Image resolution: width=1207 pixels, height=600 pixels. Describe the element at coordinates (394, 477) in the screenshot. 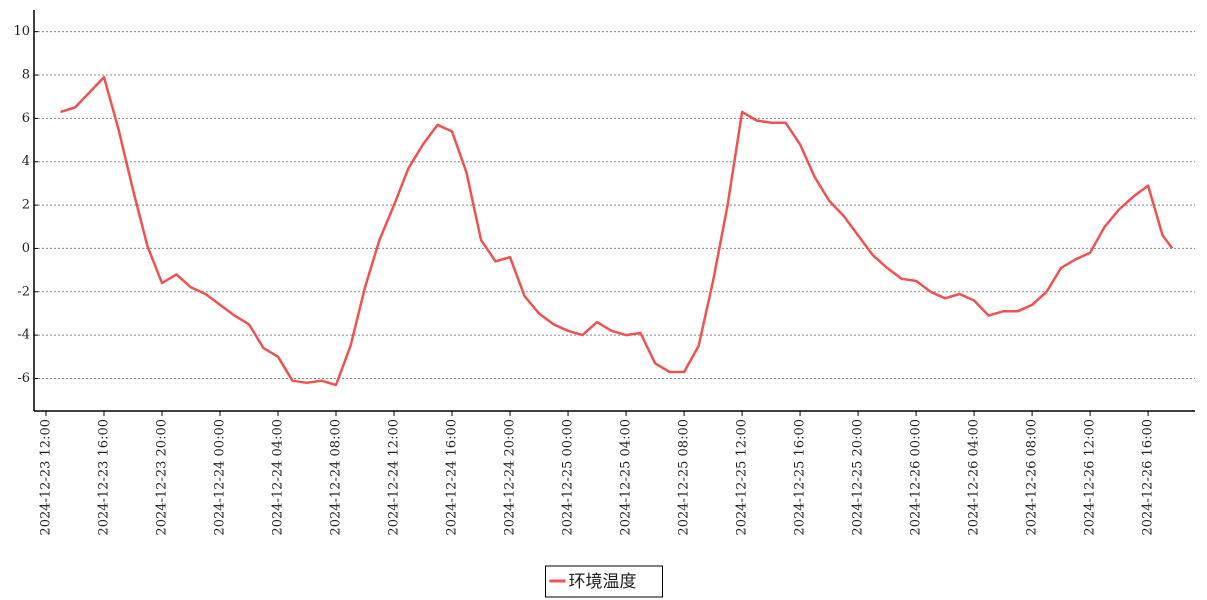

I see `x-tick-label: 2024-12-24 12:00` at that location.